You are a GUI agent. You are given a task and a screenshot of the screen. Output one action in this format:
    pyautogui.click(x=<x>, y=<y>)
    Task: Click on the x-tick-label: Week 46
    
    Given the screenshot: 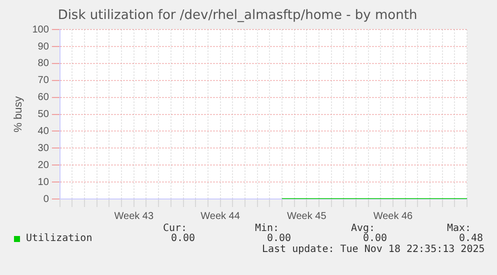 What is the action you would take?
    pyautogui.click(x=393, y=216)
    